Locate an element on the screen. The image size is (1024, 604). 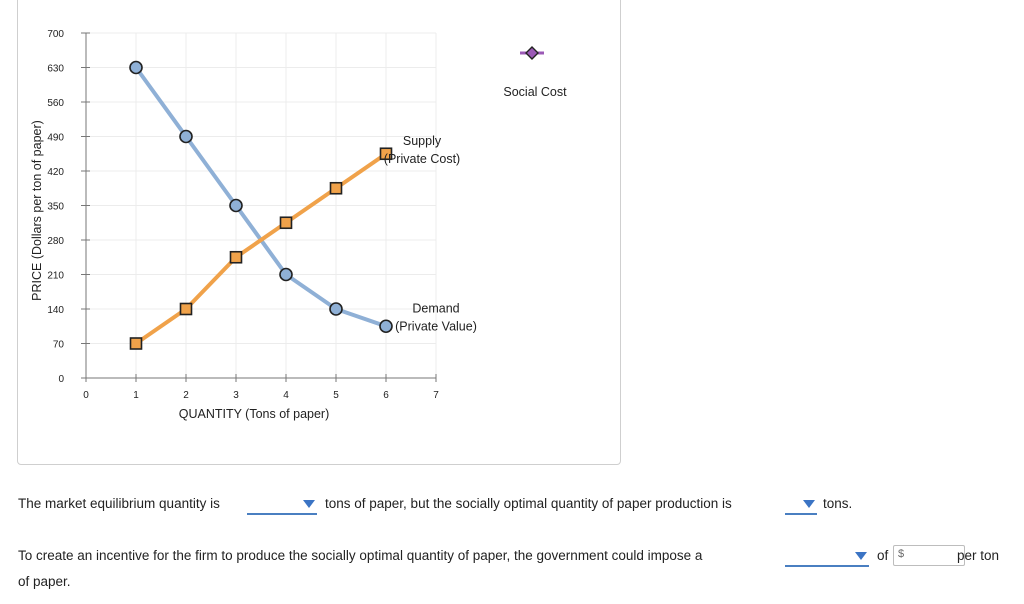
y-axis-title: PRICE (Dollars per ton of paper) is located at coordinates (37, 210).